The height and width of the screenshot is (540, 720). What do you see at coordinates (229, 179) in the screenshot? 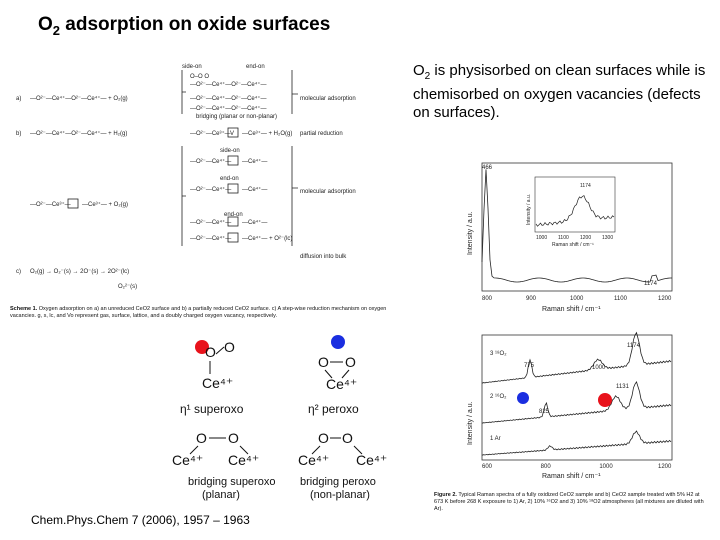
I see `end-on-label-b: end-on` at bounding box center [229, 179].